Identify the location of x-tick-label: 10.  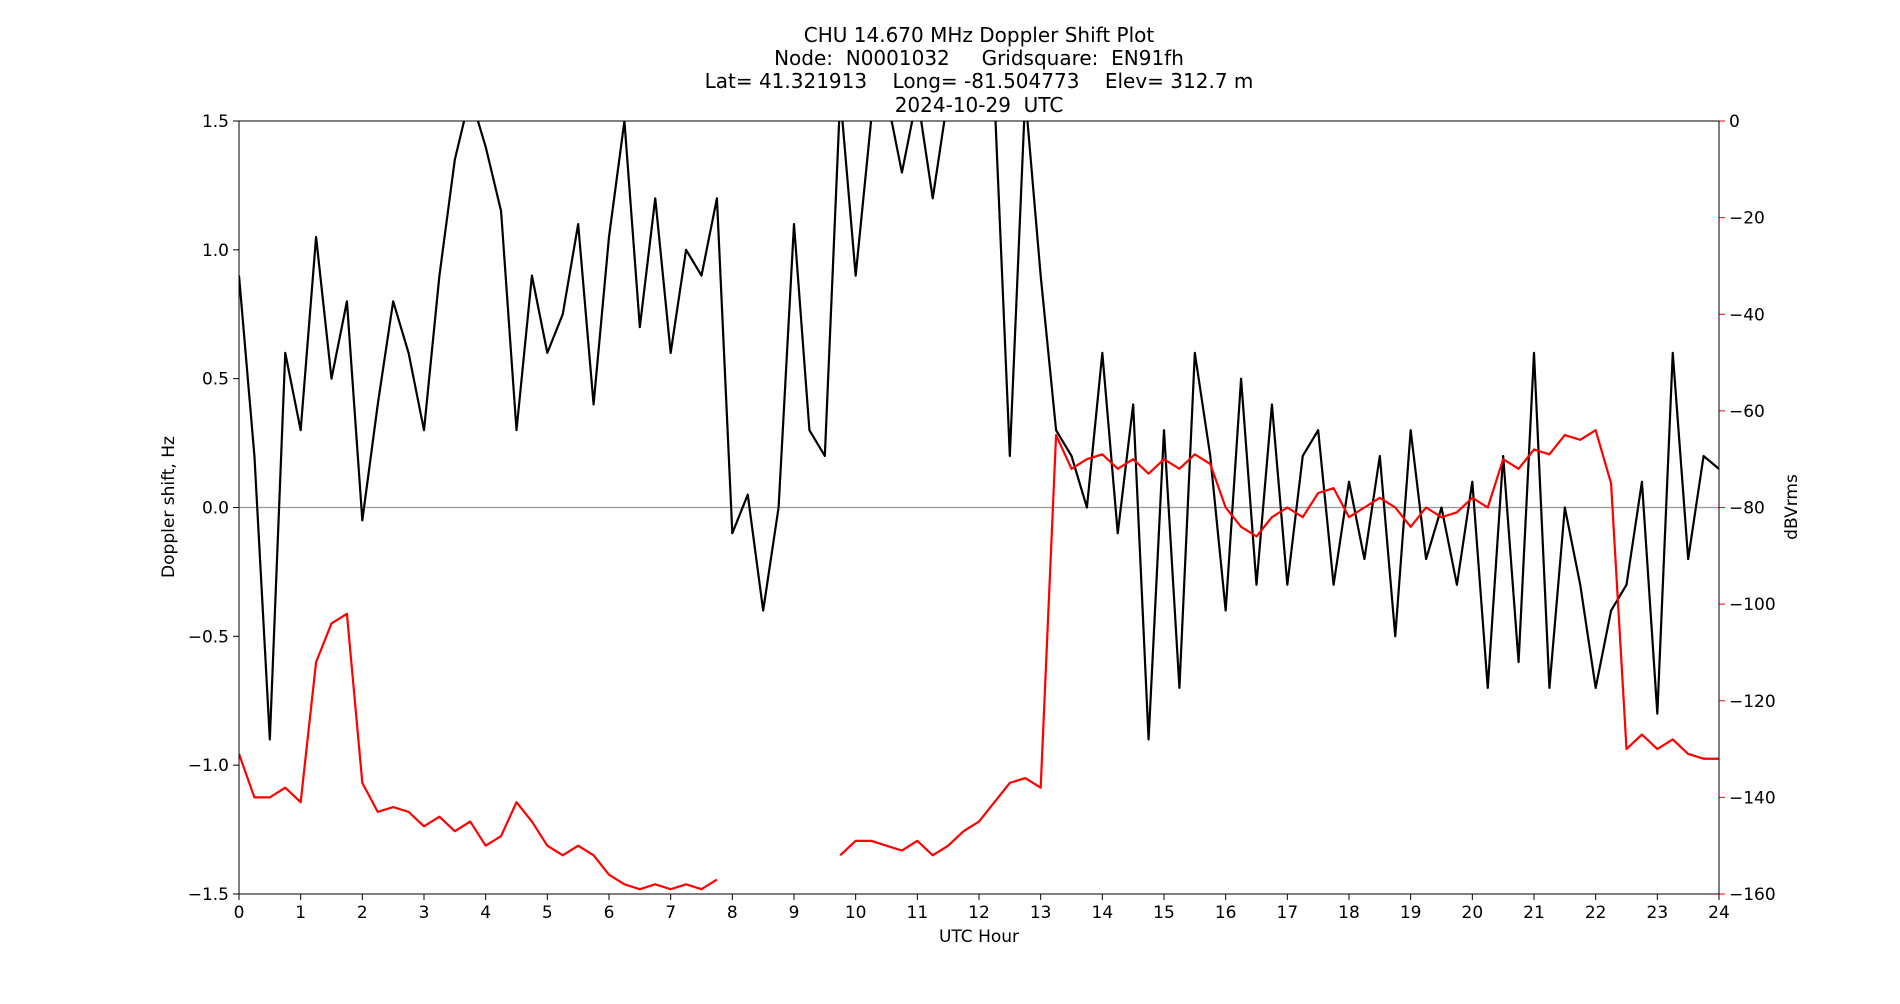
(856, 913).